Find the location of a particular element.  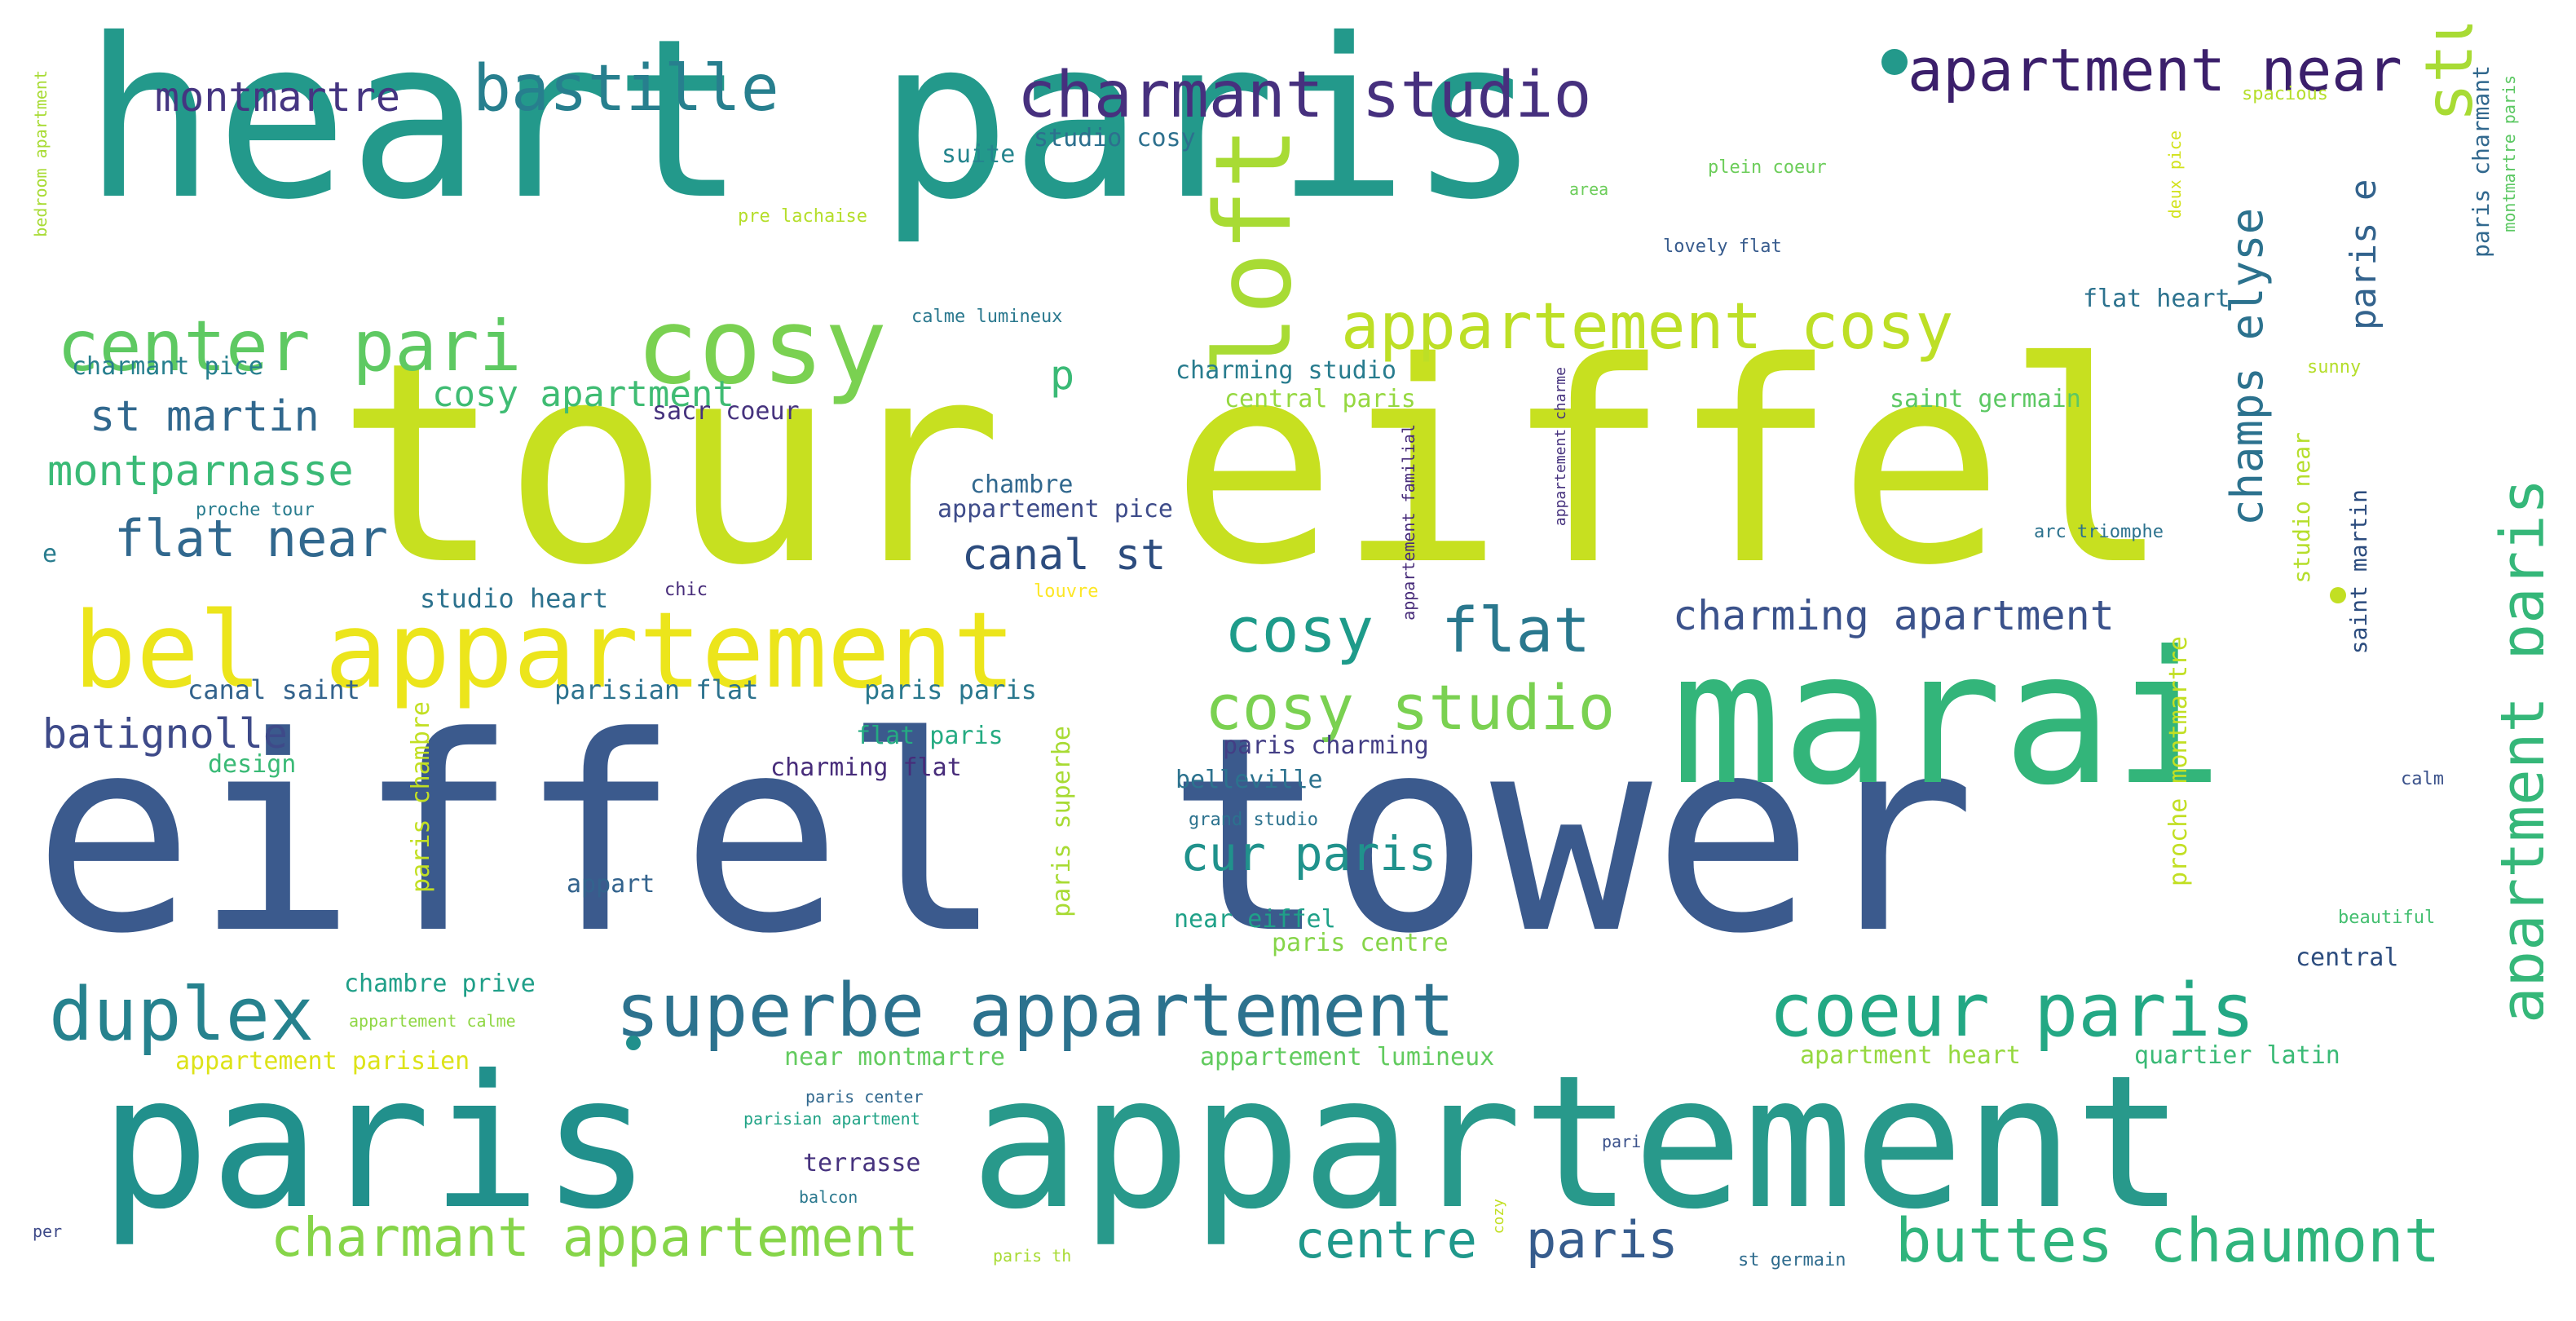

word: paris chambre is located at coordinates (421, 797).